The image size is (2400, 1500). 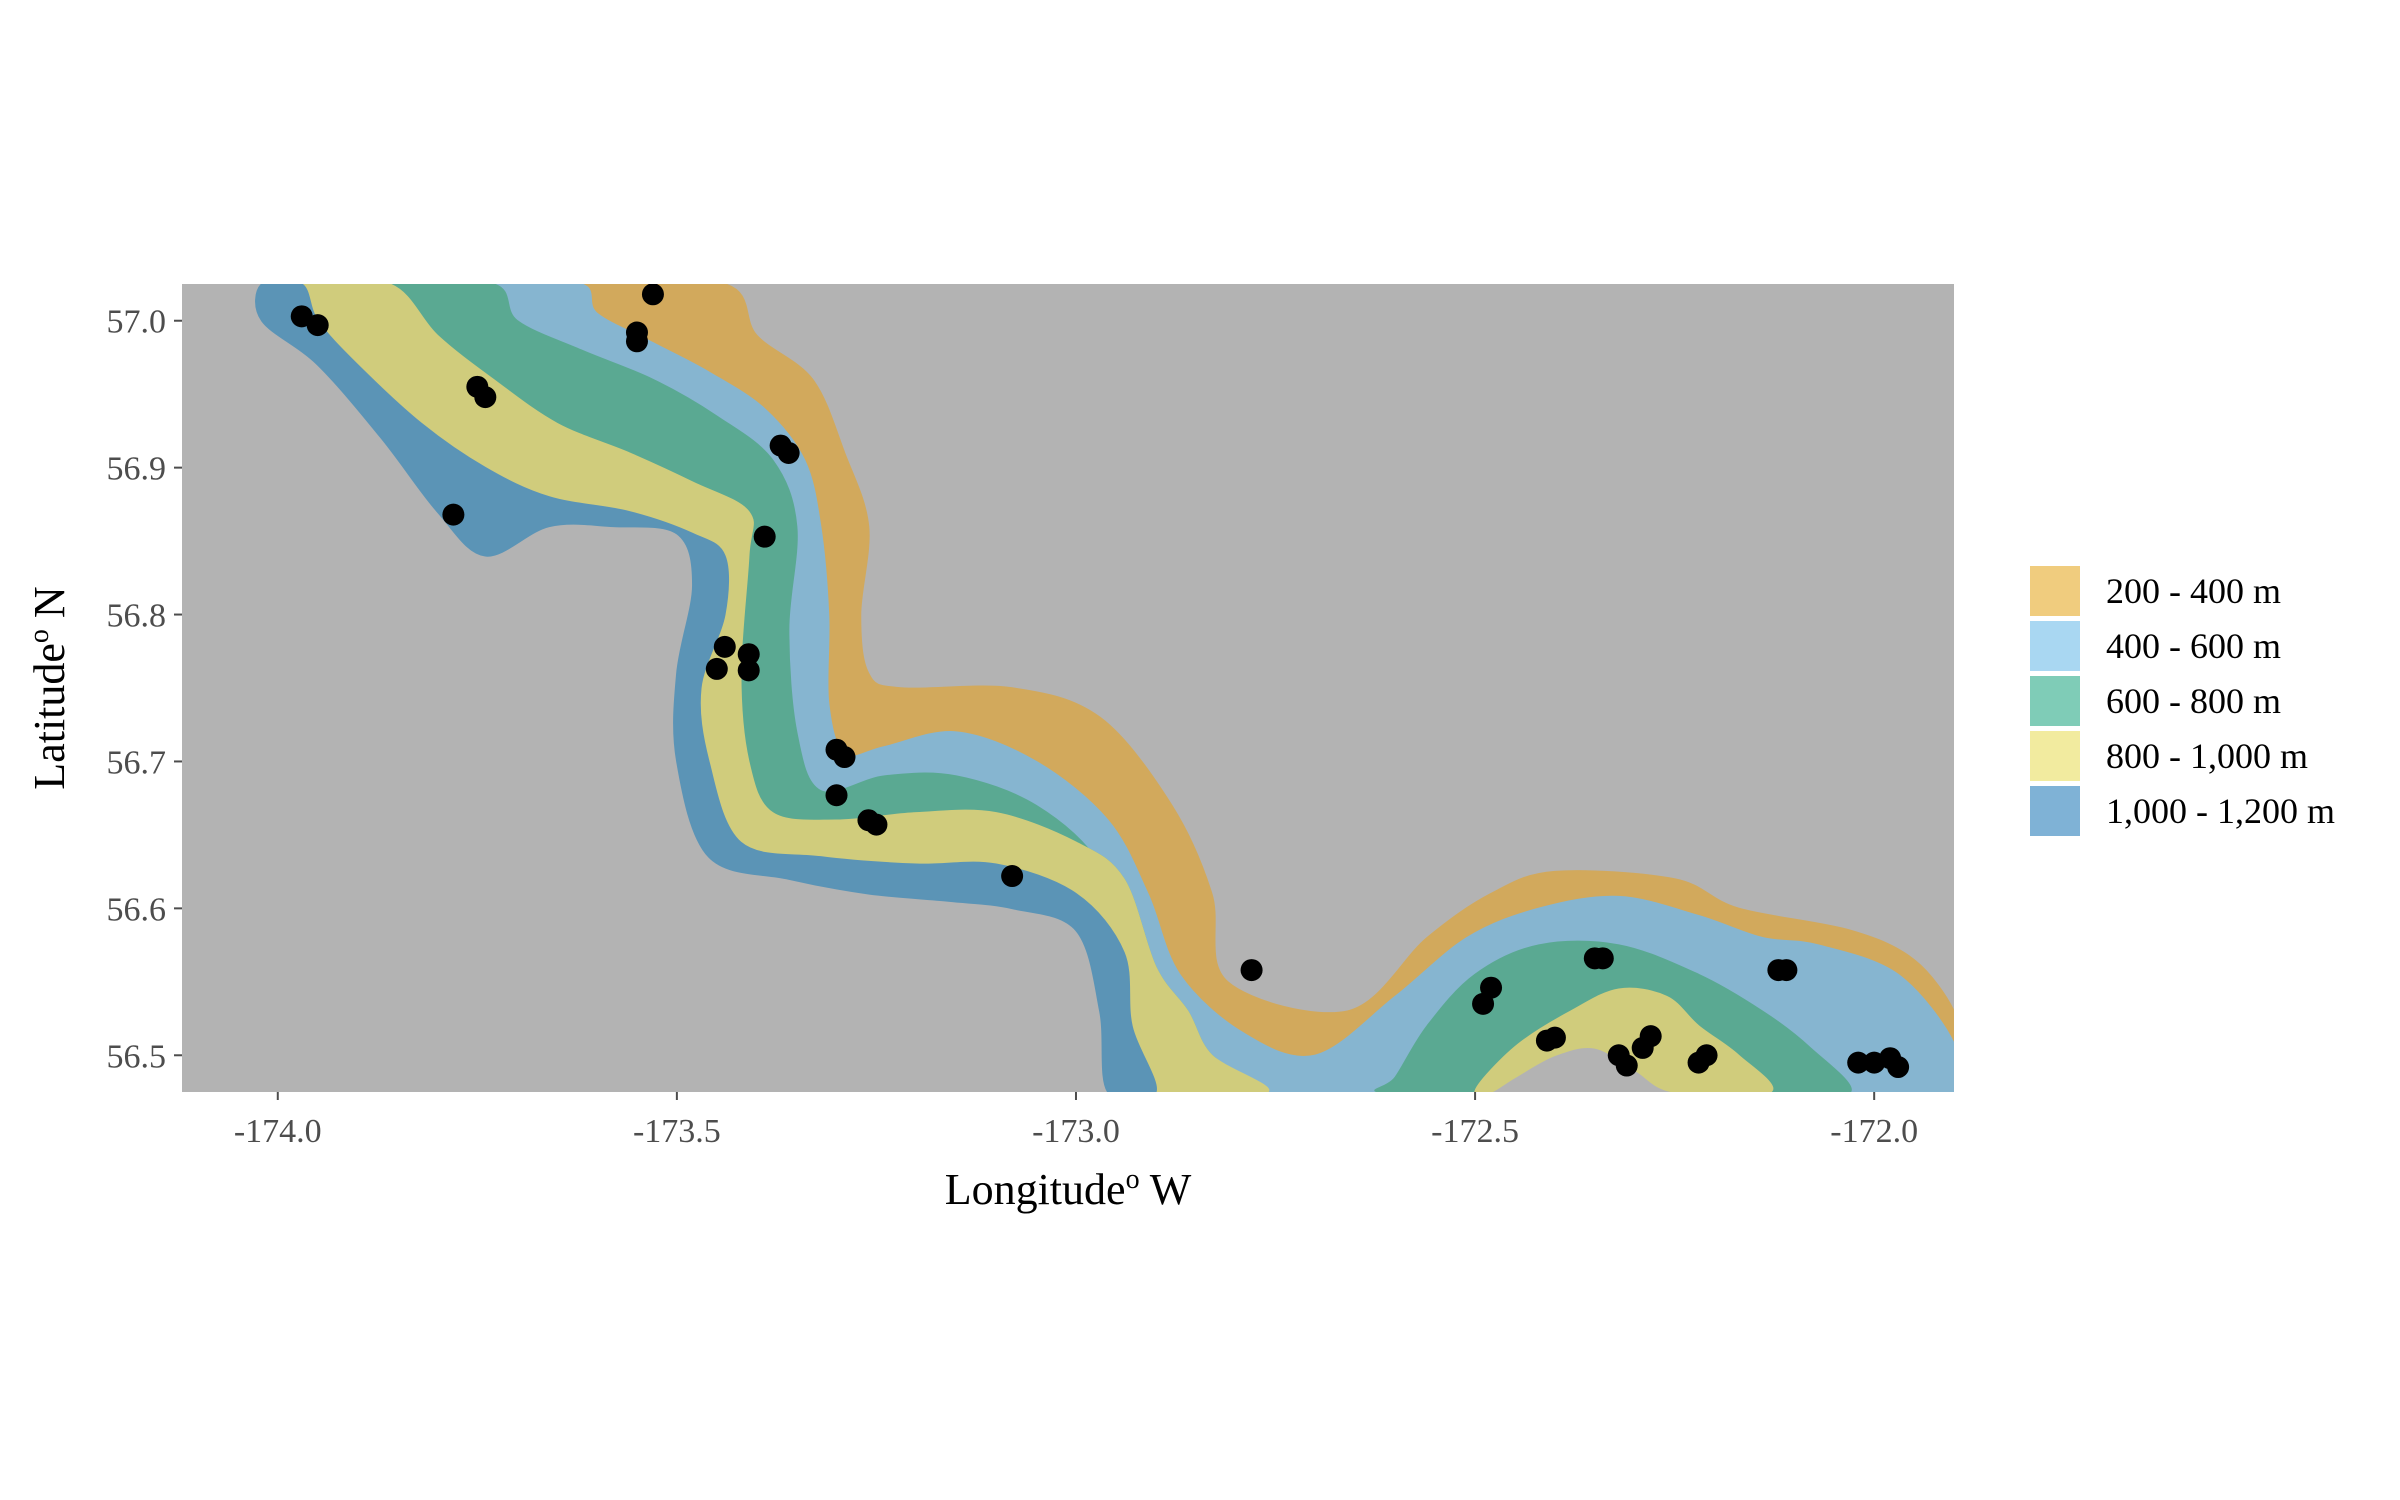 What do you see at coordinates (2193, 701) in the screenshot?
I see `legend-label-2: 600 - 800 m` at bounding box center [2193, 701].